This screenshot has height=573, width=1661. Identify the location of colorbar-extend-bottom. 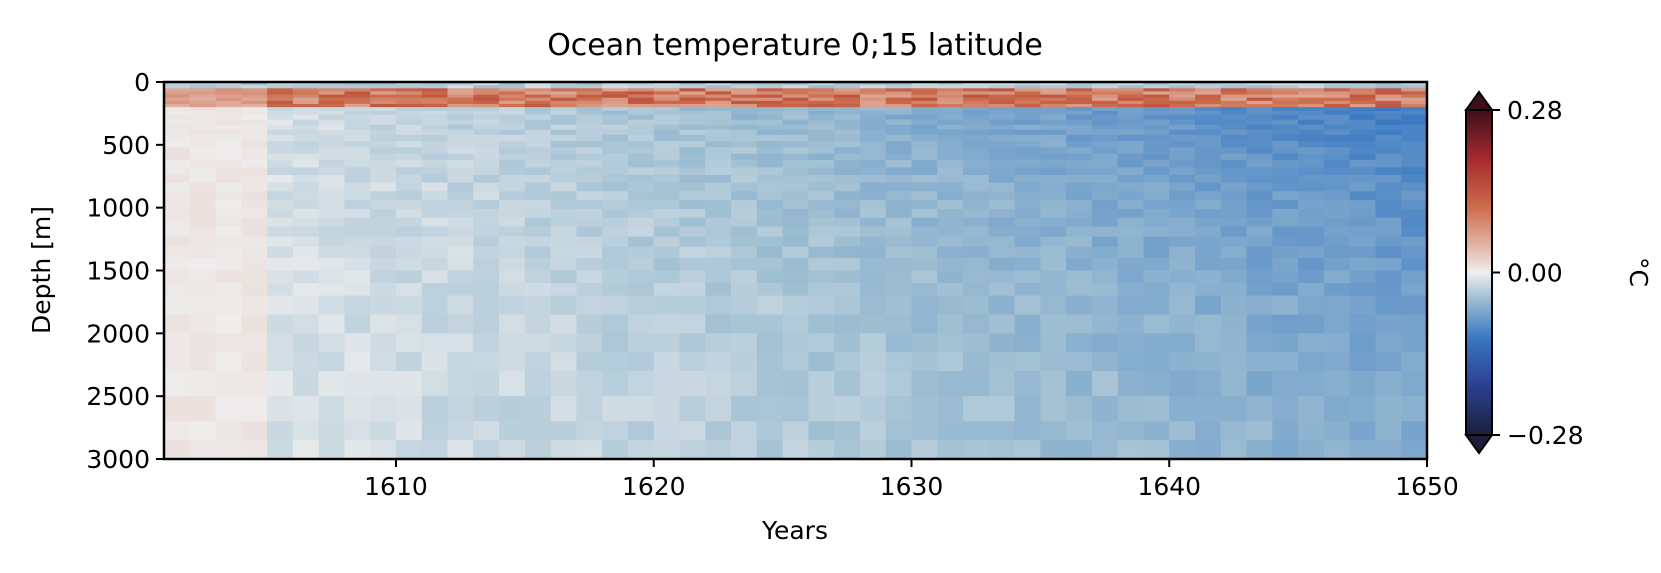
(1479, 444).